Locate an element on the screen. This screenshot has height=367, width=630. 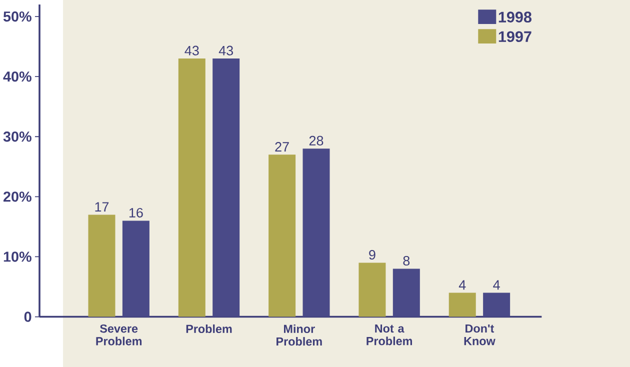
data-label: 9 is located at coordinates (372, 255).